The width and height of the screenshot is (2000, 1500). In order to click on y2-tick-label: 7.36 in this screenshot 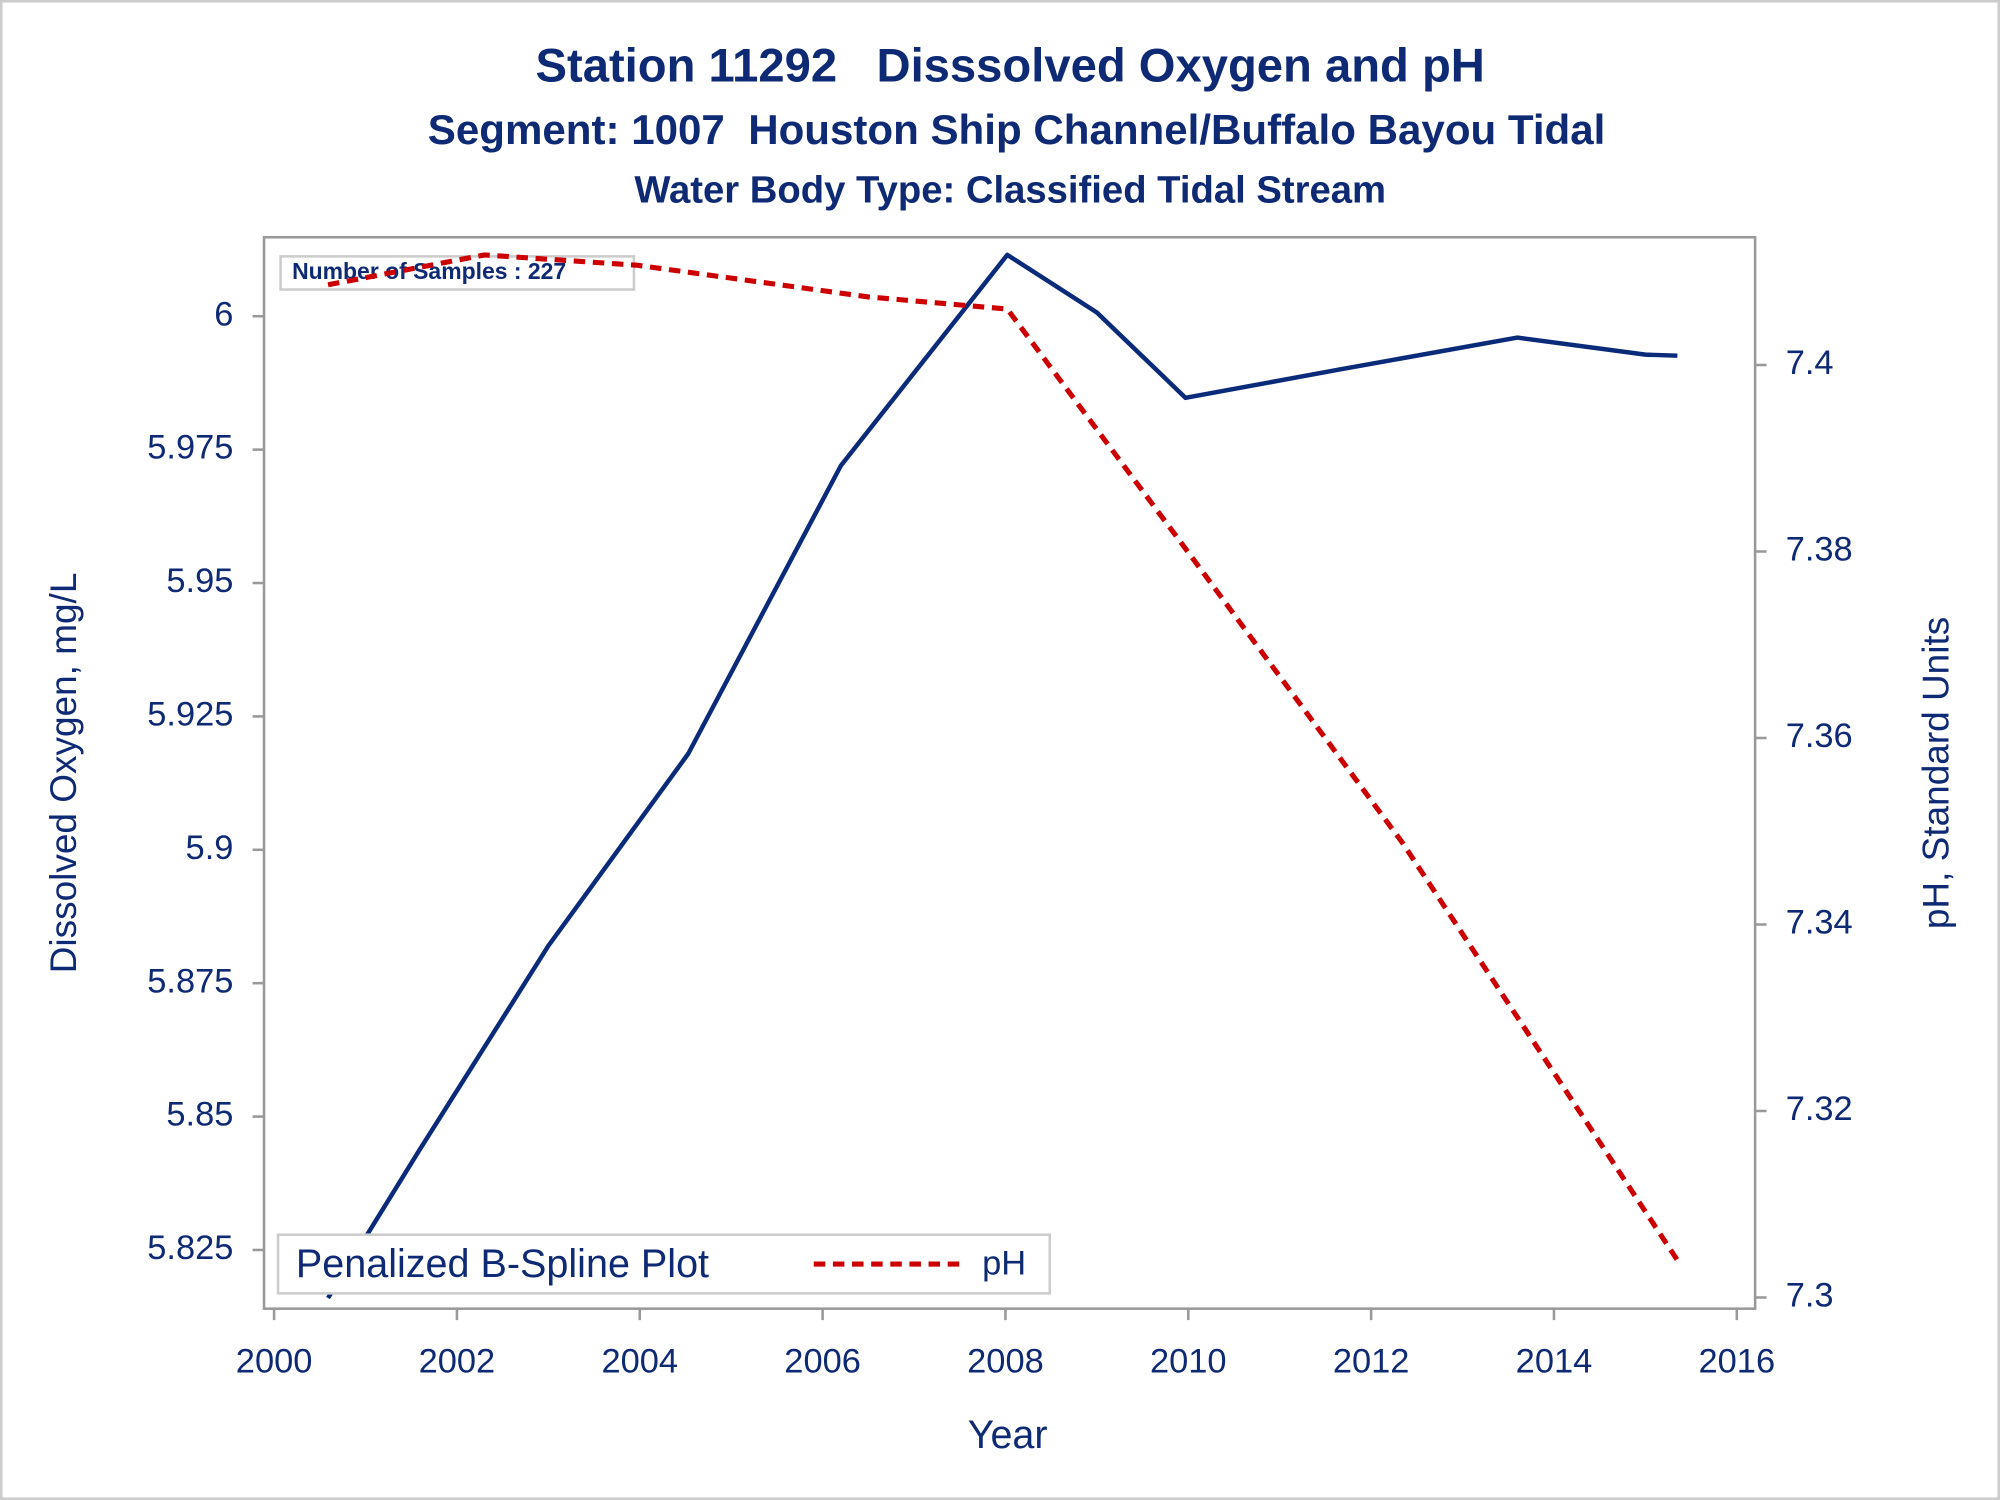, I will do `click(1819, 736)`.